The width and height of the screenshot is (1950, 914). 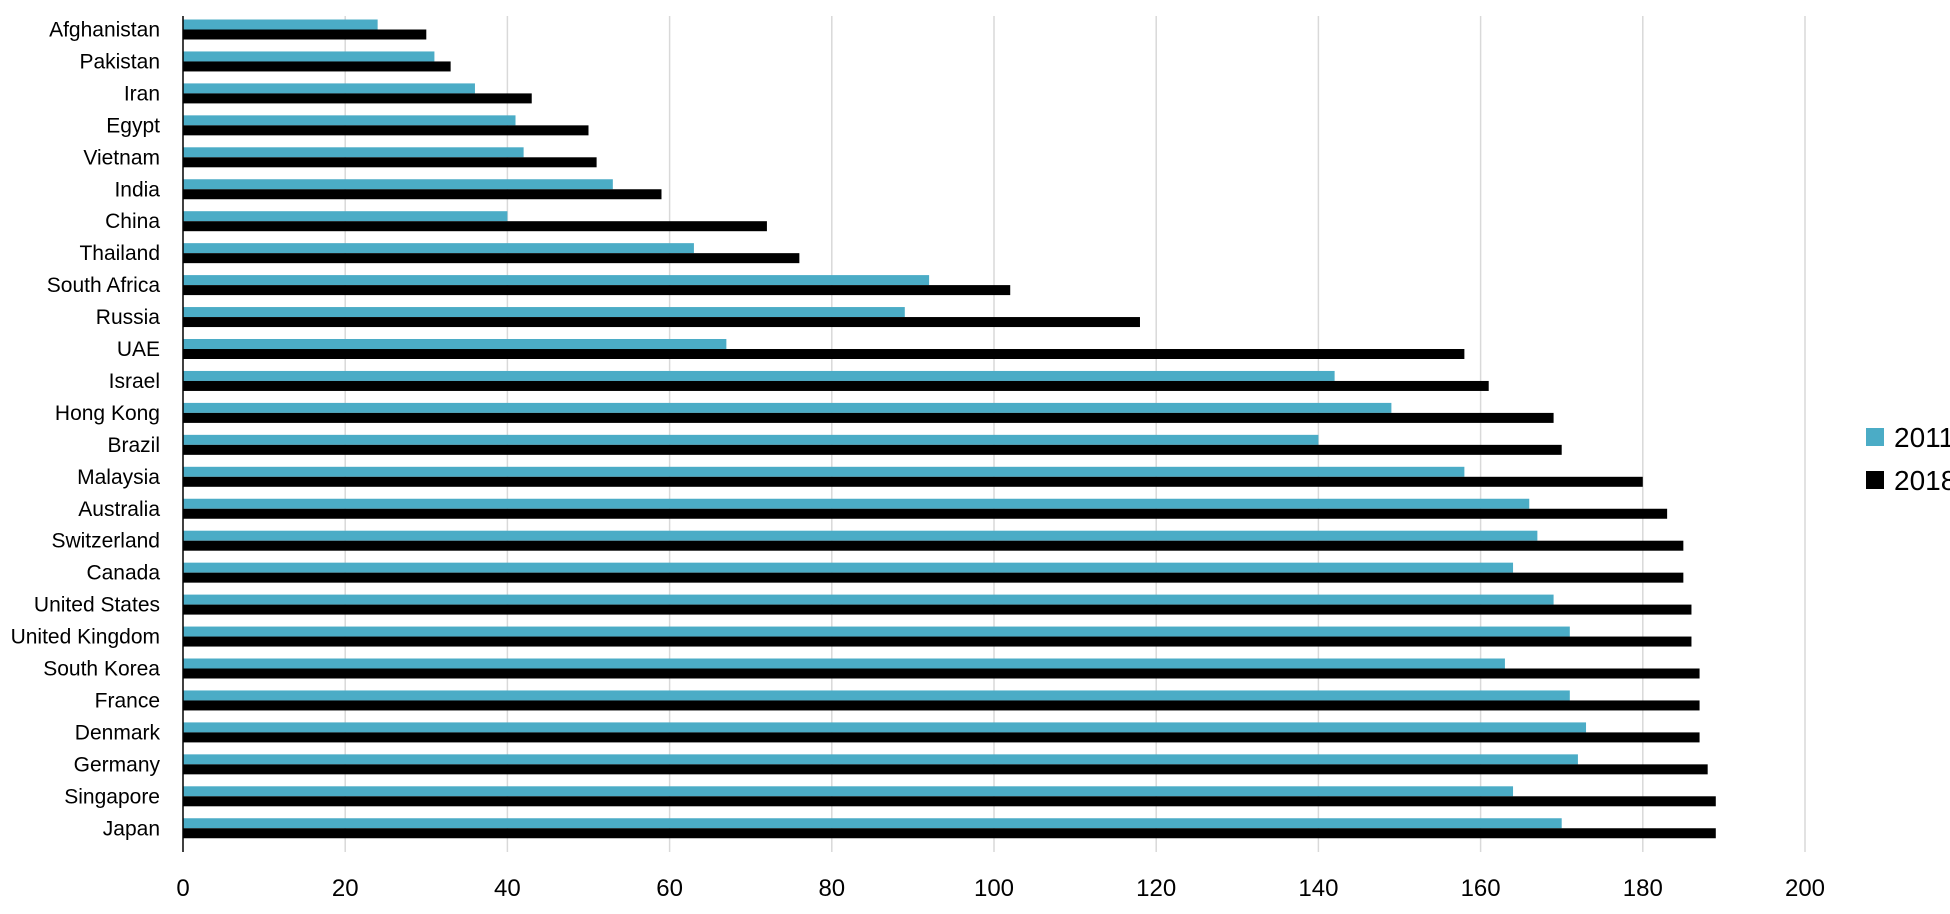 I want to click on x-tick-label: 0, so click(x=182, y=888).